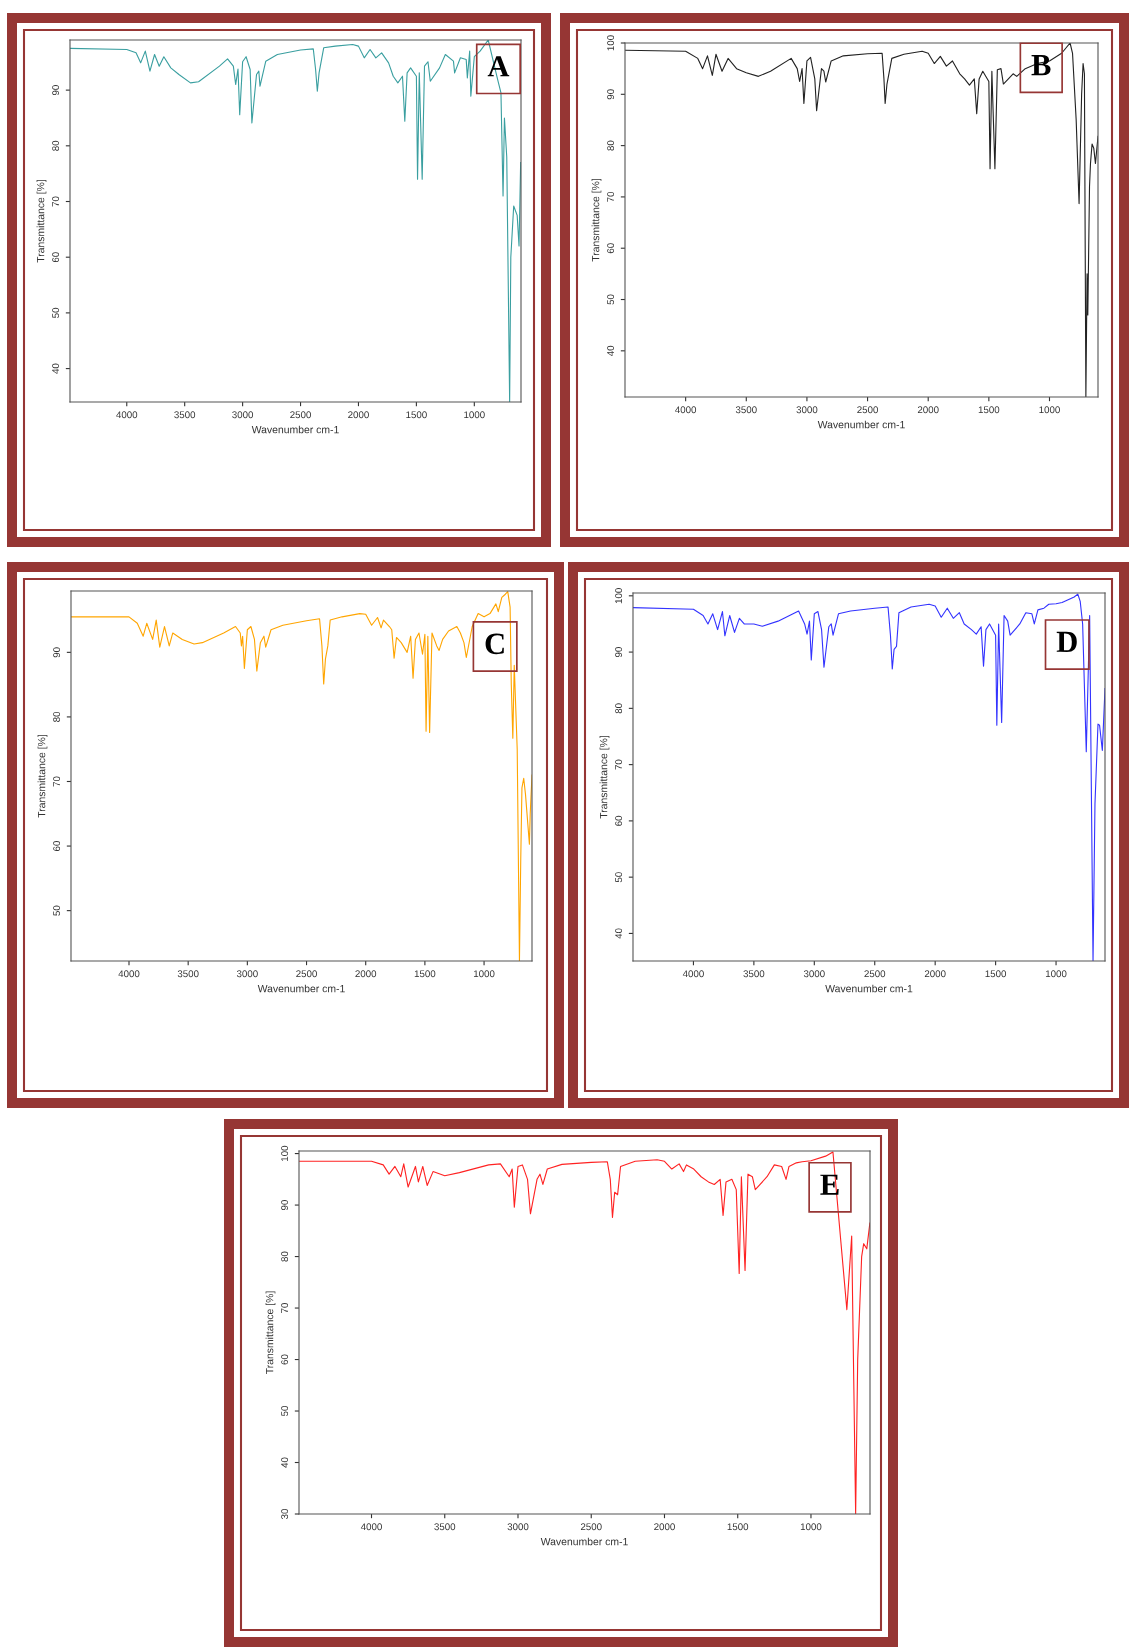  What do you see at coordinates (498, 66) in the screenshot?
I see `annotation: A` at bounding box center [498, 66].